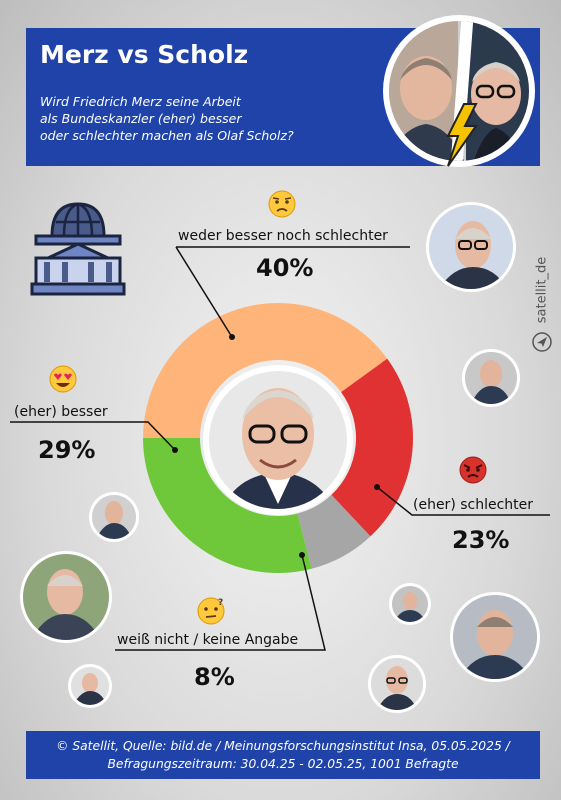 This screenshot has height=800, width=561. I want to click on neutral-leader, so click(204, 292).